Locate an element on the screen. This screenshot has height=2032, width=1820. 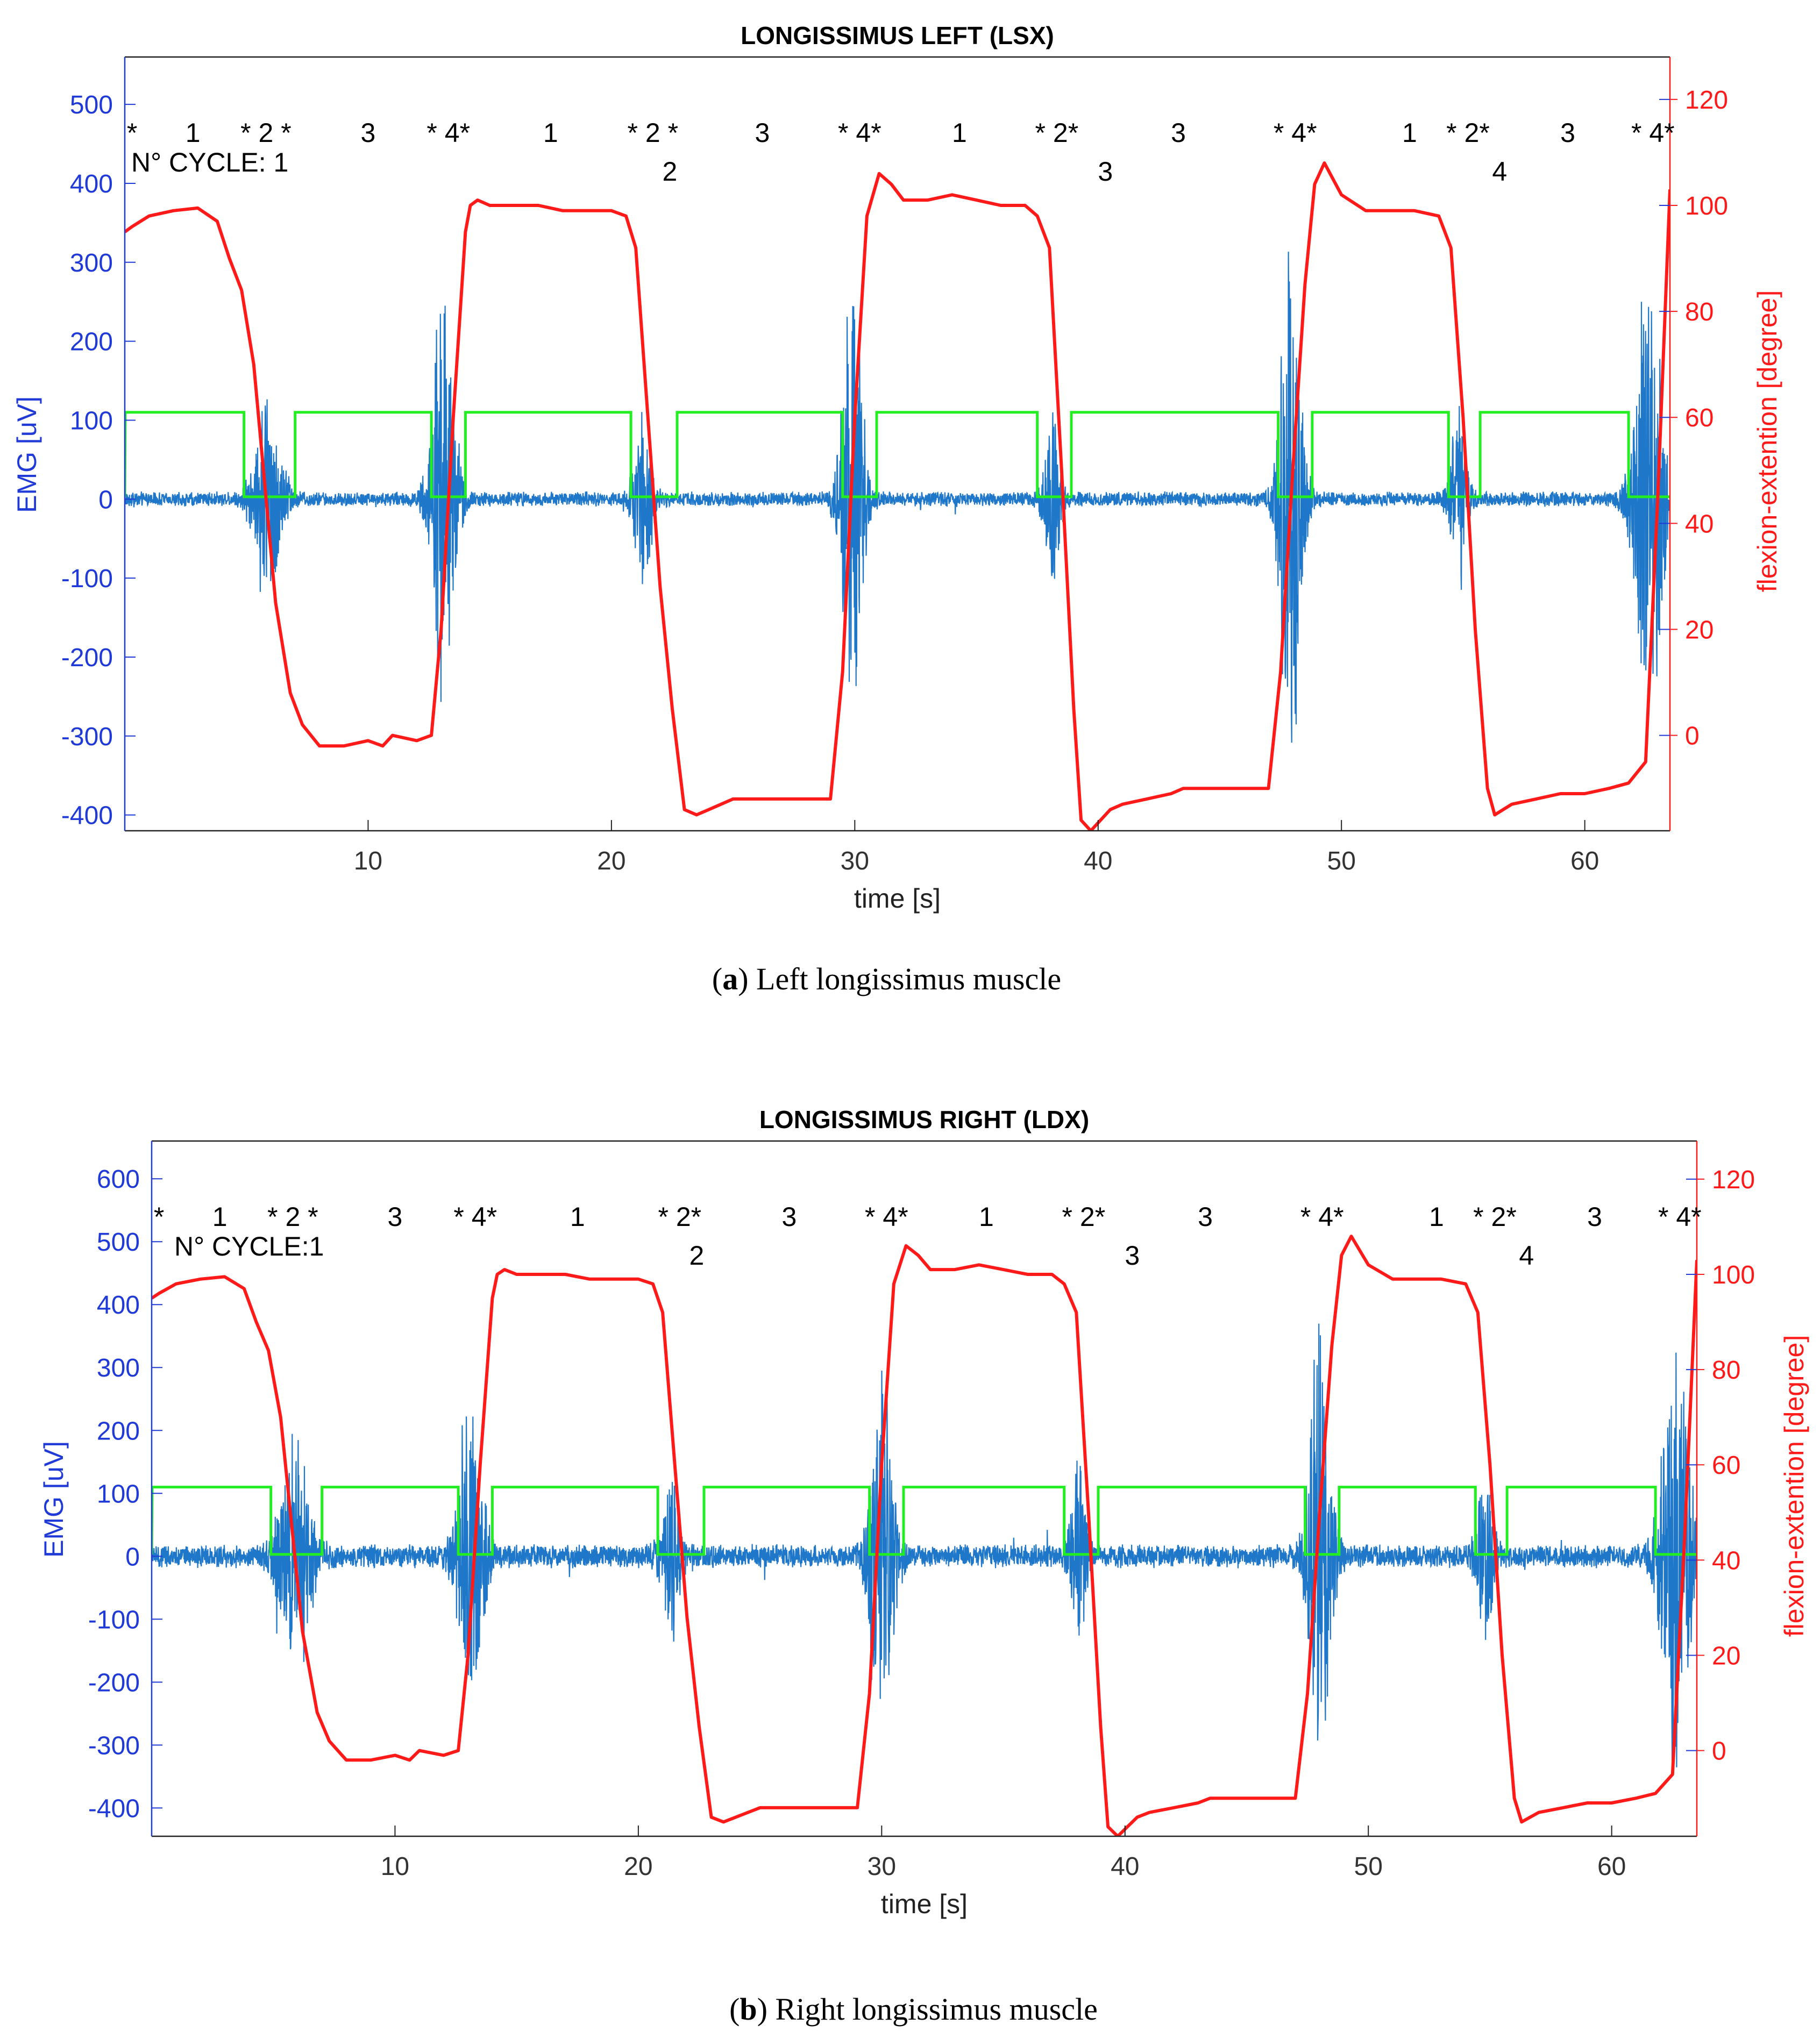
left-y-tick-label: 100 is located at coordinates (92, 421).